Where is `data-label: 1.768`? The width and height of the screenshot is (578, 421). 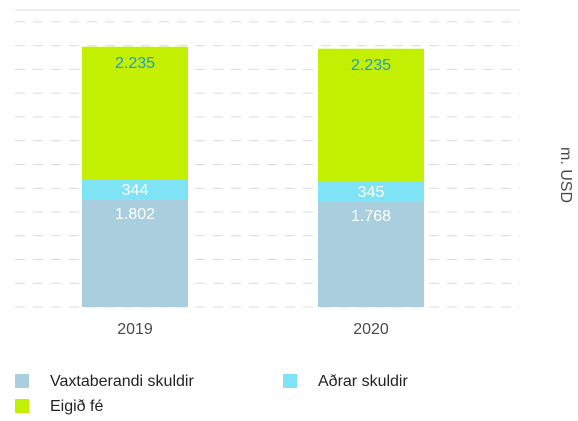 data-label: 1.768 is located at coordinates (371, 216).